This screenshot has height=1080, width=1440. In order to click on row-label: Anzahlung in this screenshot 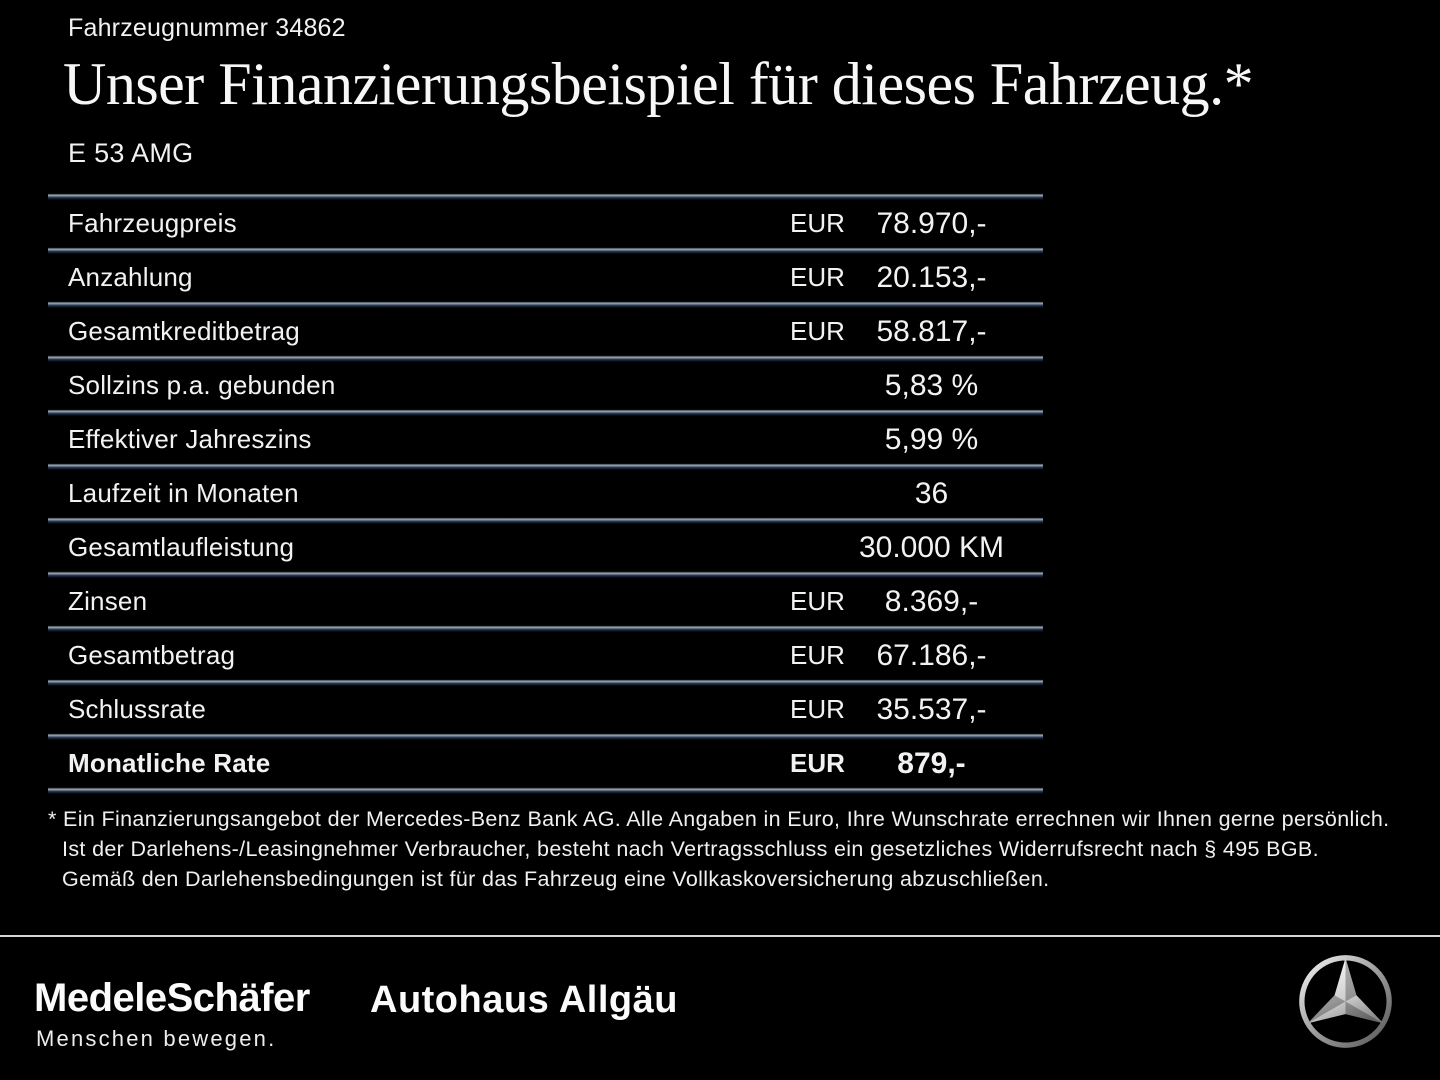, I will do `click(130, 277)`.